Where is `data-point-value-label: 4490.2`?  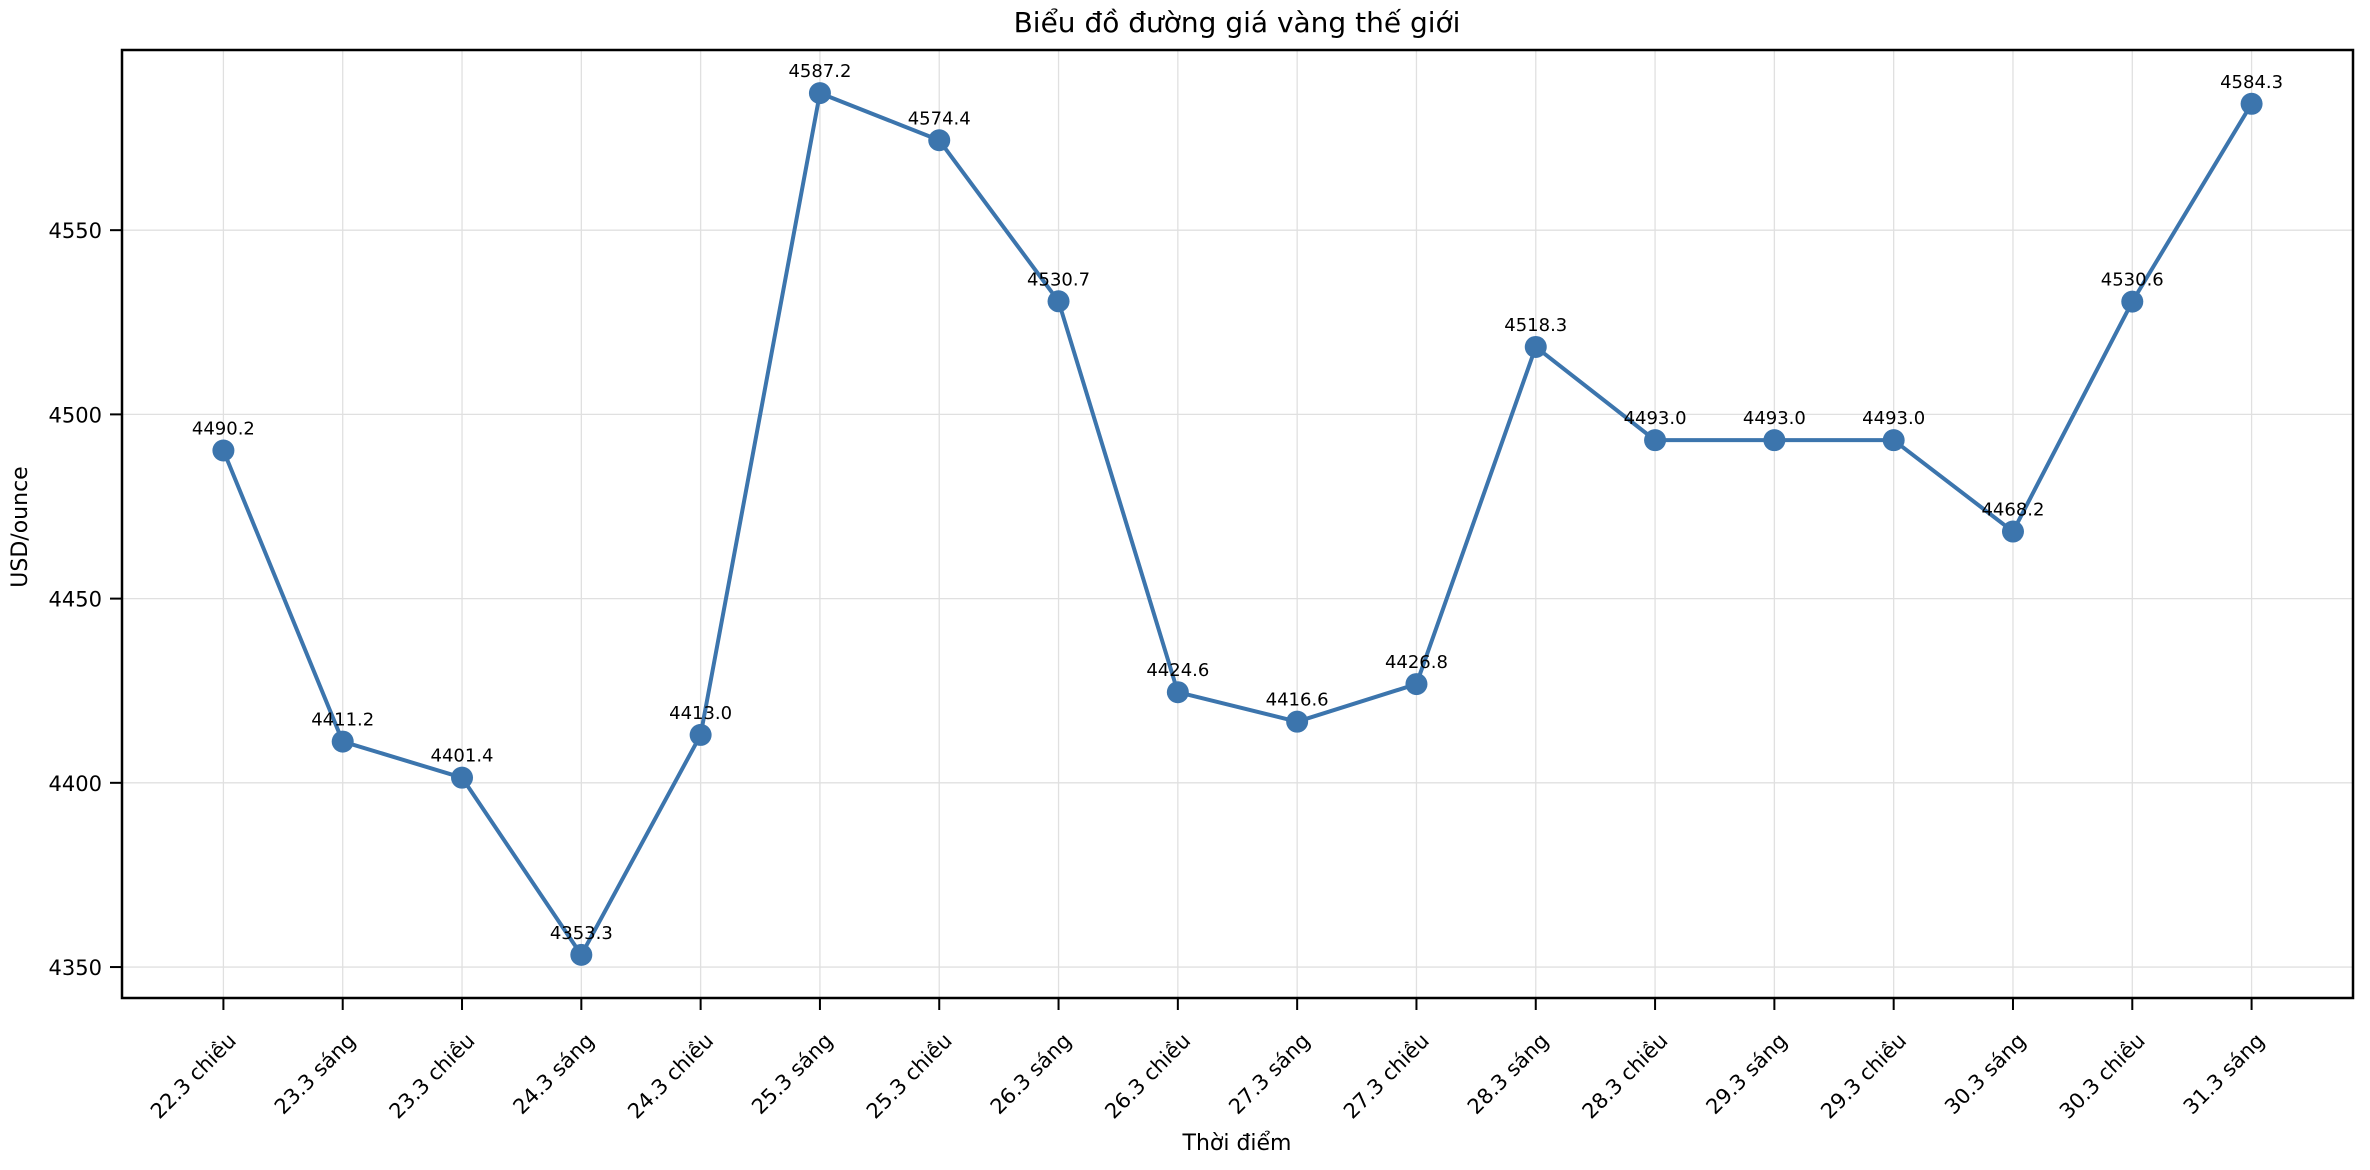 data-point-value-label: 4490.2 is located at coordinates (223, 428).